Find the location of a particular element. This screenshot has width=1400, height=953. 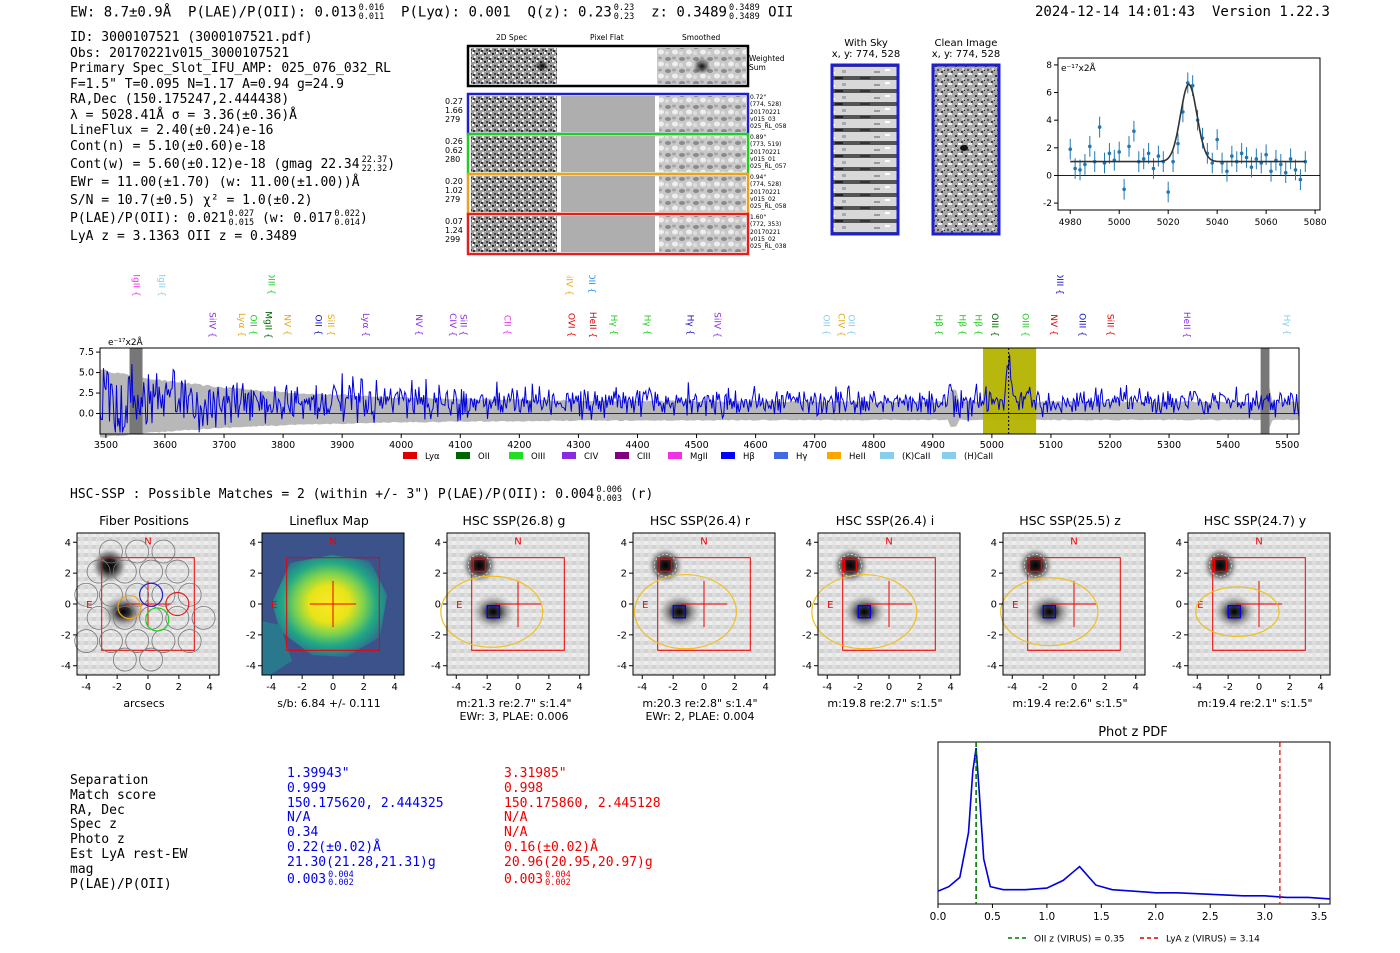

spectrum-plot is located at coordinates (699, 393).